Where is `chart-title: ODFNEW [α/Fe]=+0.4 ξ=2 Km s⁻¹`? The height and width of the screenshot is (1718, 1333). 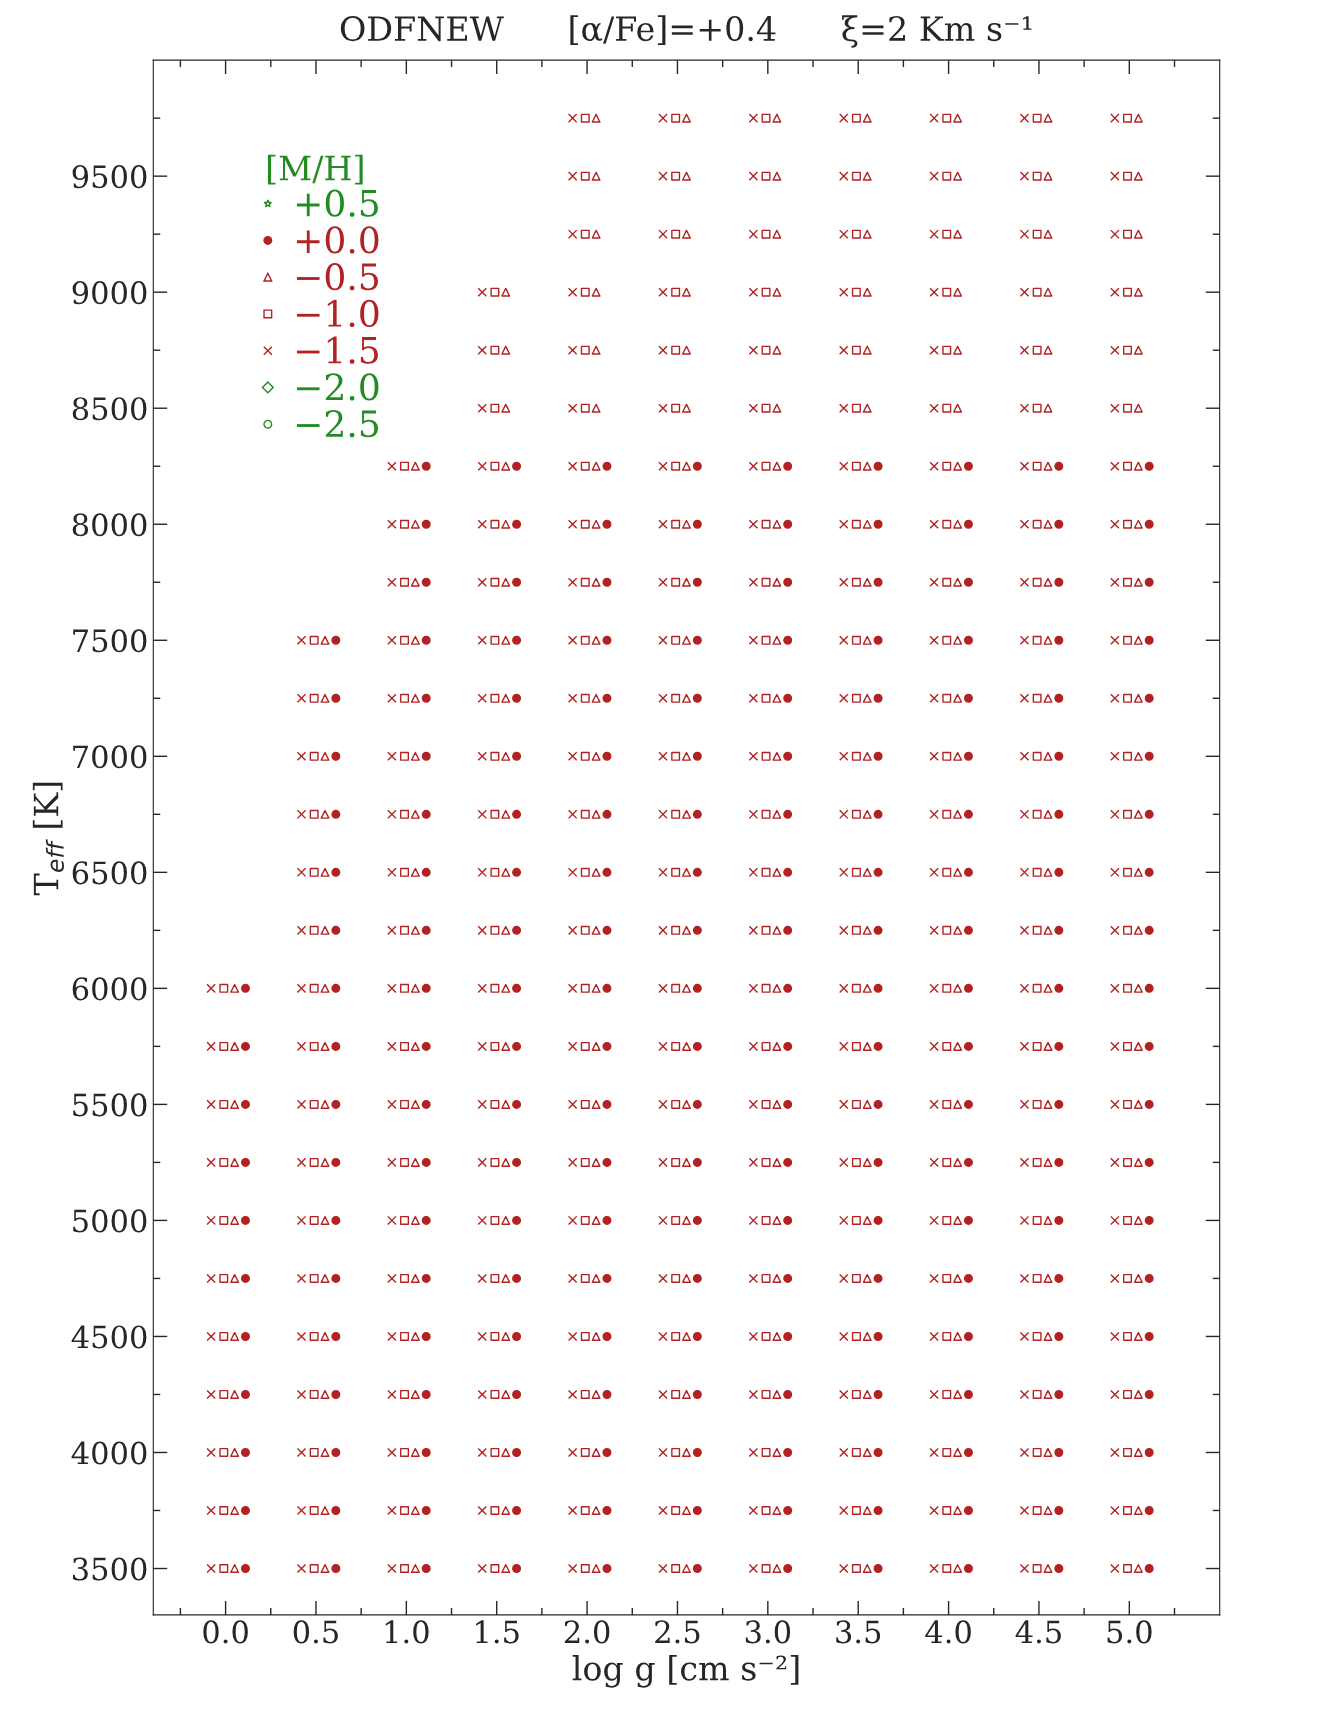 chart-title: ODFNEW [α/Fe]=+0.4 ξ=2 Km s⁻¹ is located at coordinates (686, 31).